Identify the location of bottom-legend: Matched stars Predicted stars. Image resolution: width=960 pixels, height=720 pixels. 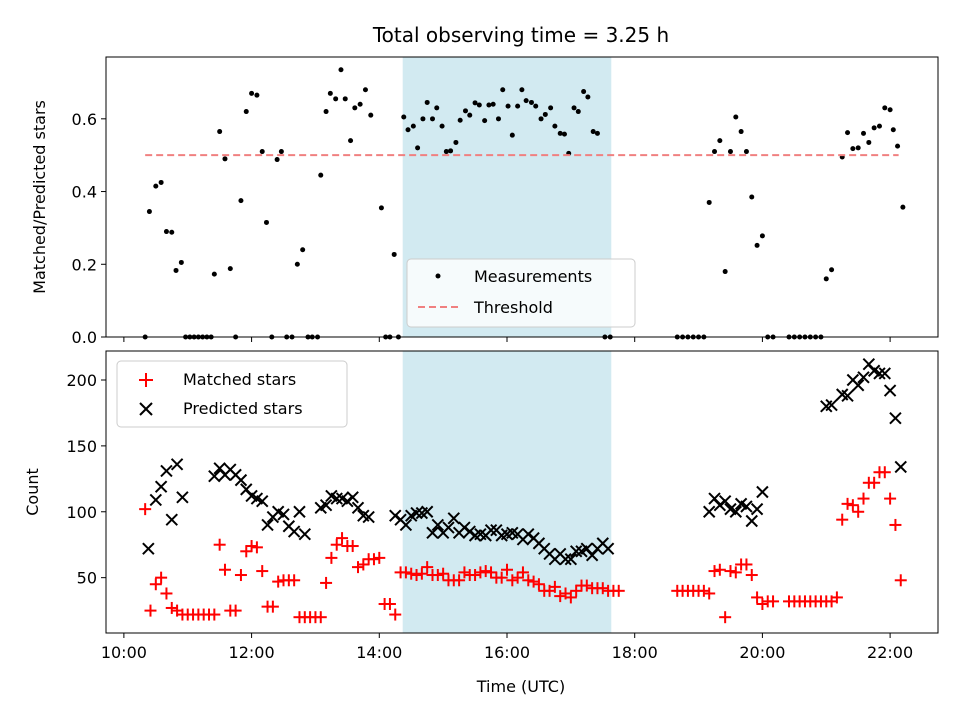
(232, 394).